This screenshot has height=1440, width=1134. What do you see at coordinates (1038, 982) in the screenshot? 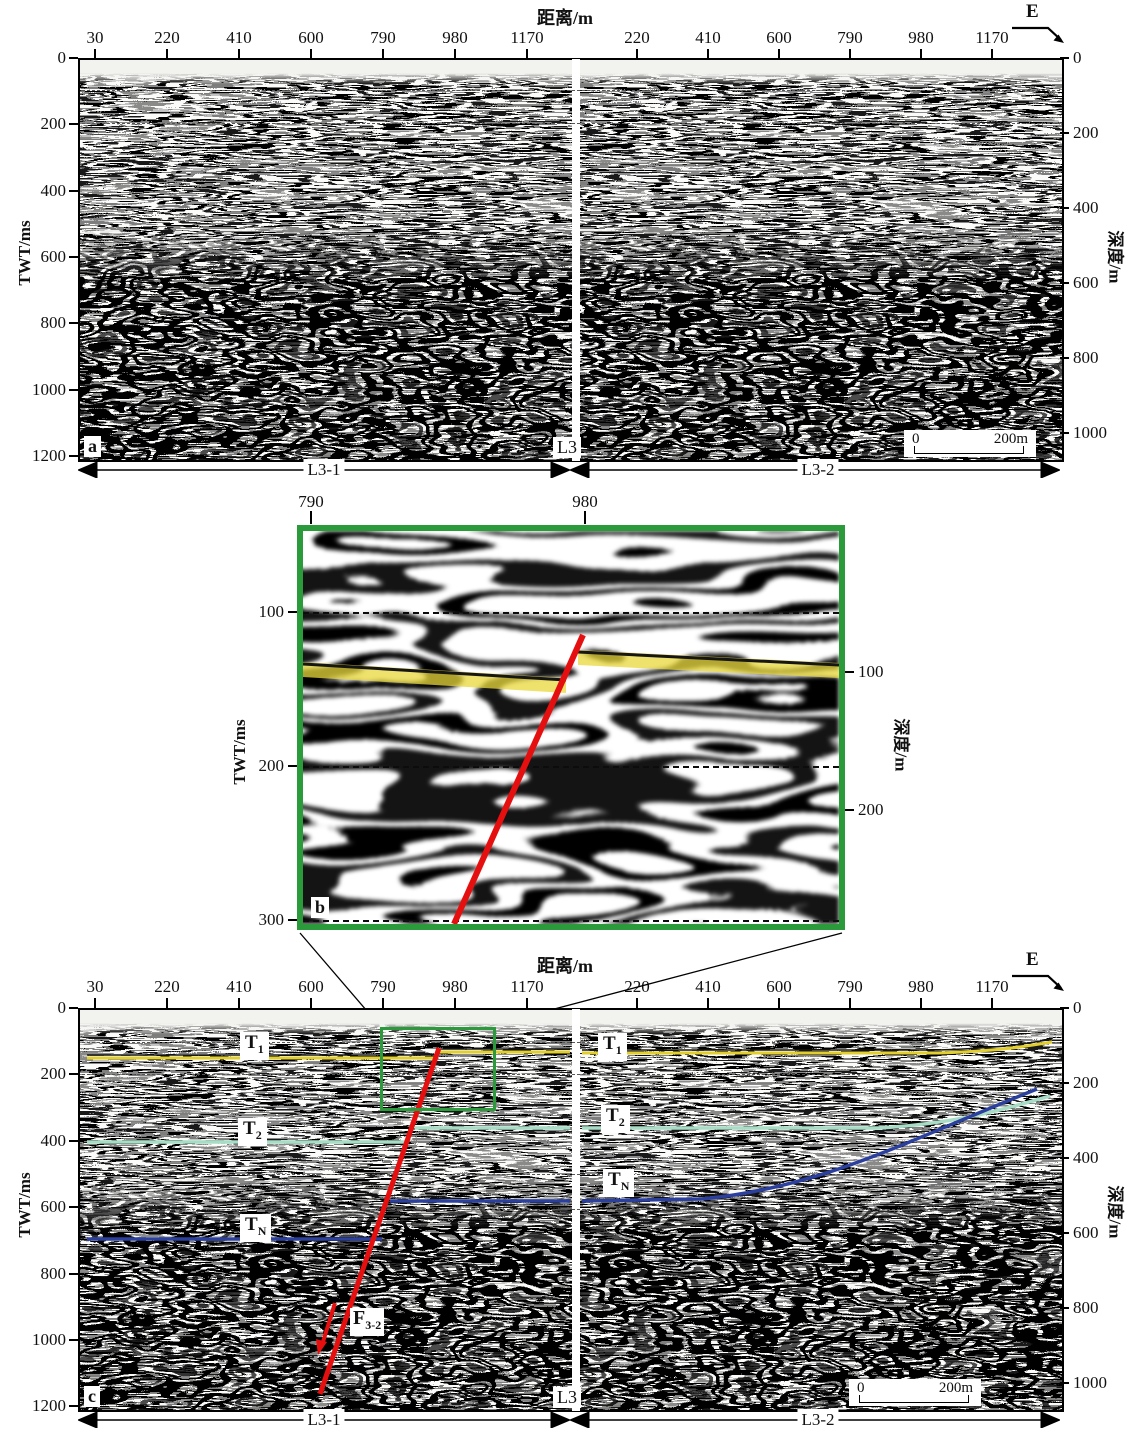
I see `panel-c-east-arrow-icon` at bounding box center [1038, 982].